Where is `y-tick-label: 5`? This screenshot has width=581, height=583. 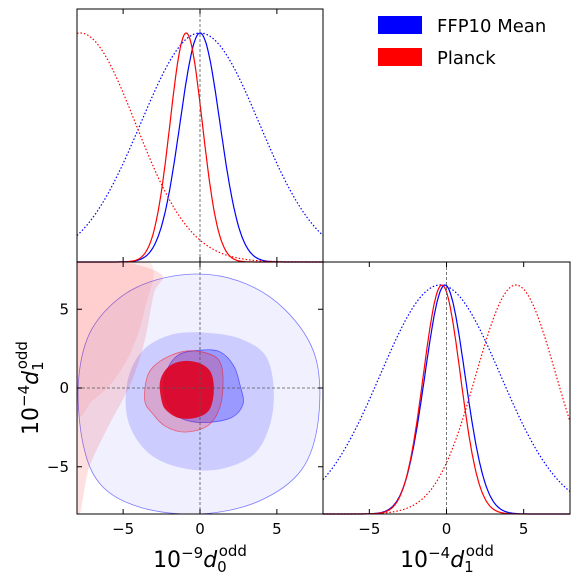
y-tick-label: 5 is located at coordinates (64, 309).